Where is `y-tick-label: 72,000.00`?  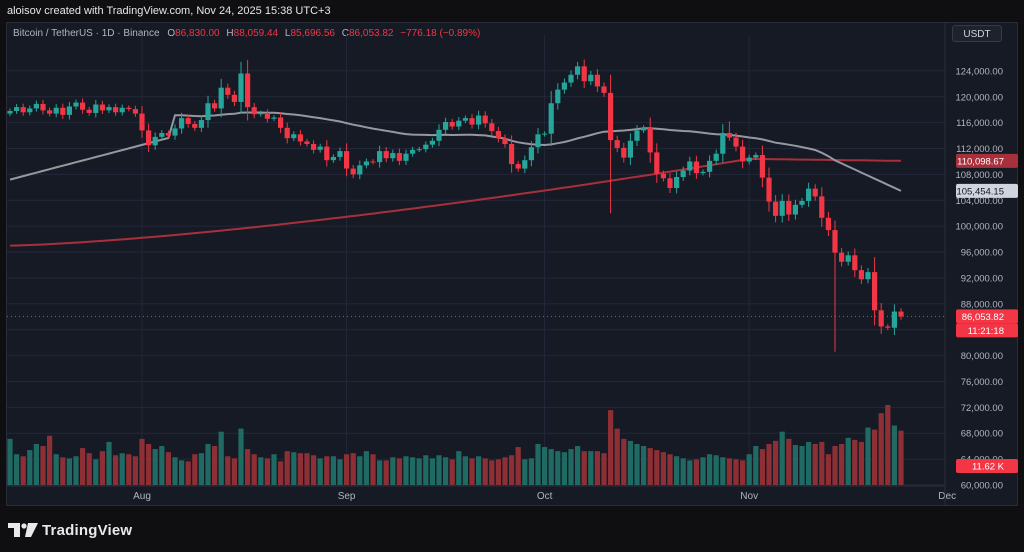 y-tick-label: 72,000.00 is located at coordinates (982, 408).